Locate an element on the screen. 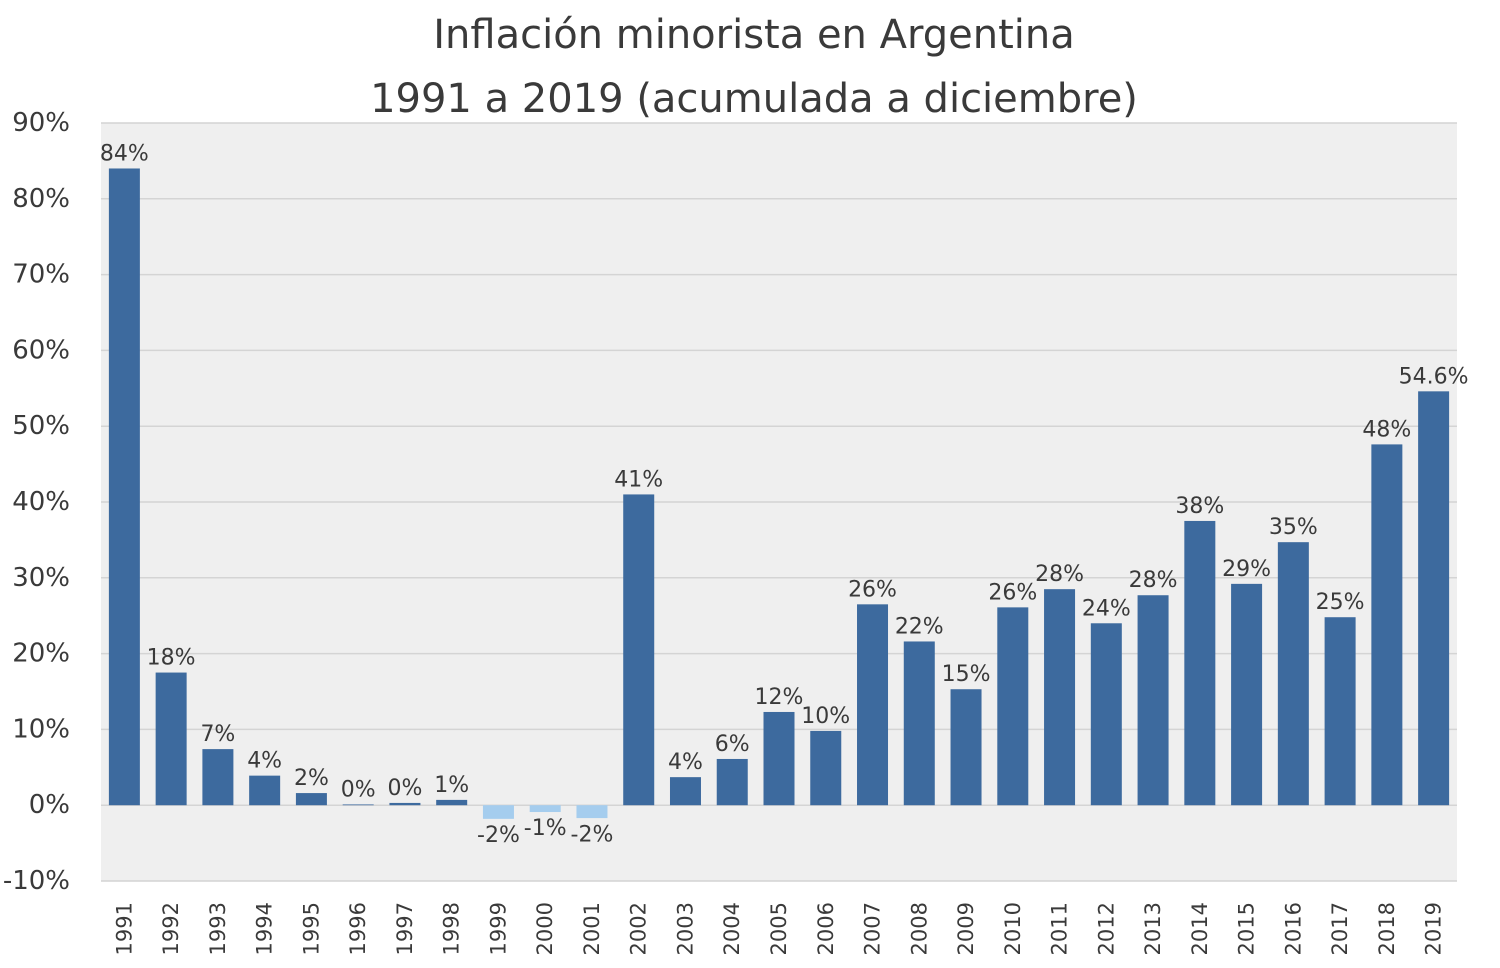  bar-2015 is located at coordinates (1247, 694).